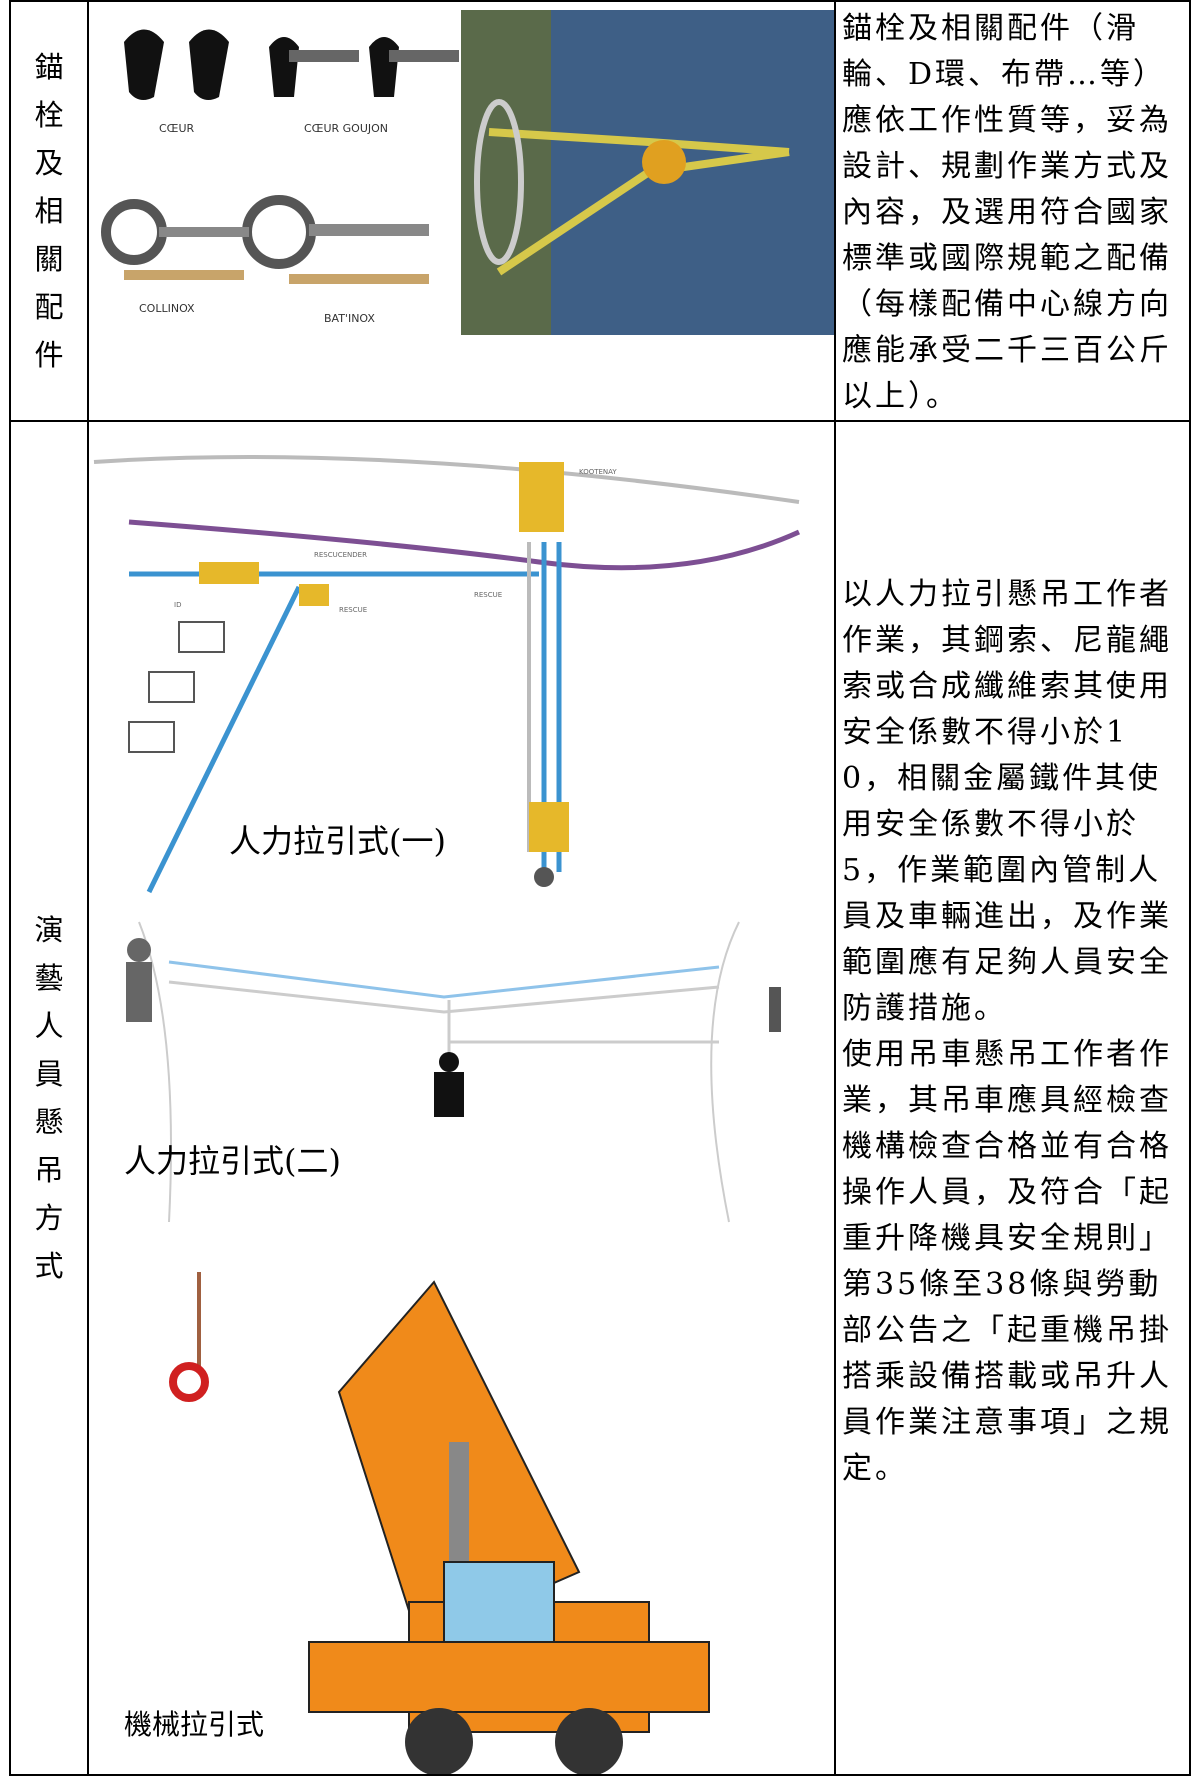  Describe the element at coordinates (49, 1074) in the screenshot. I see `label-char: 員` at that location.